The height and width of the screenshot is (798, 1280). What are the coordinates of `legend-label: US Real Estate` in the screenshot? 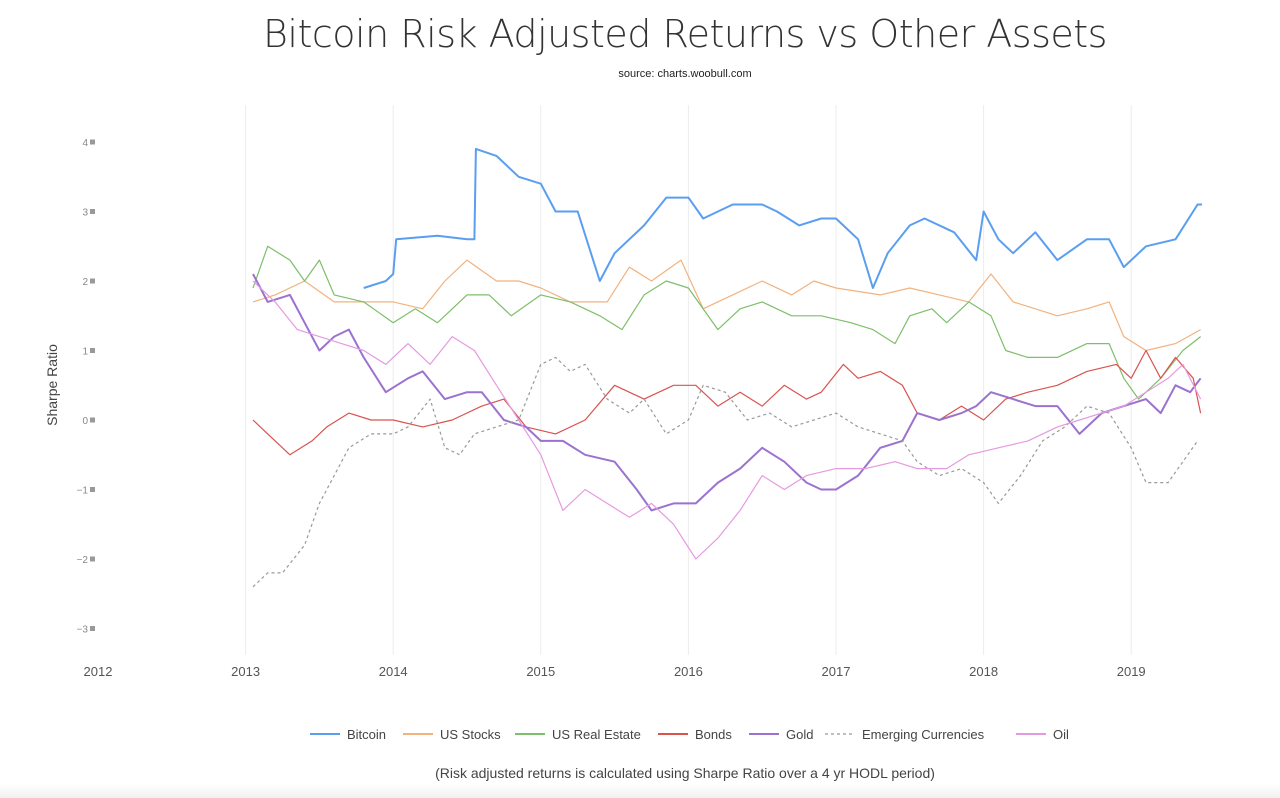 It's located at (596, 734).